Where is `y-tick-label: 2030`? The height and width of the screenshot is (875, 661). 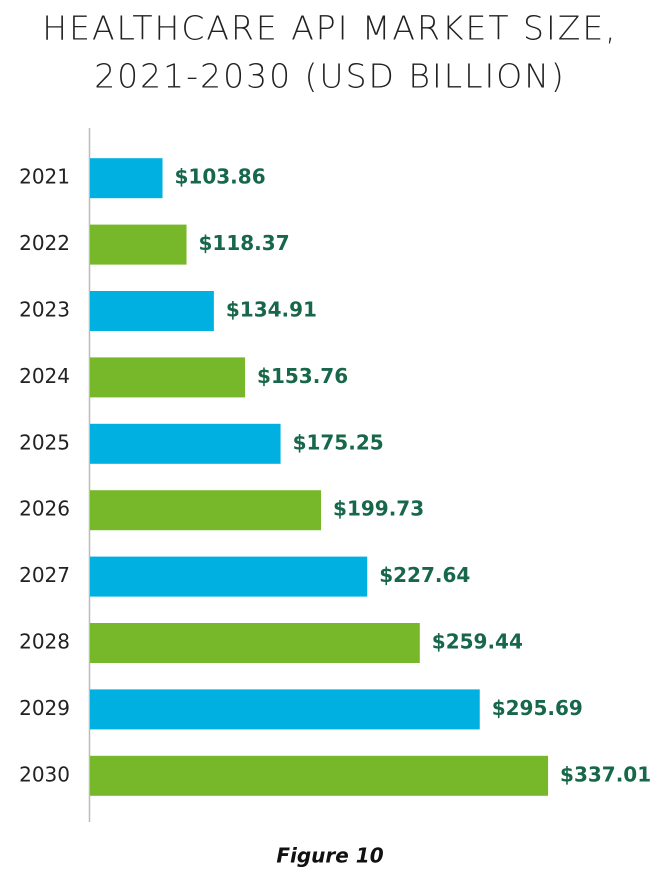 y-tick-label: 2030 is located at coordinates (44, 774).